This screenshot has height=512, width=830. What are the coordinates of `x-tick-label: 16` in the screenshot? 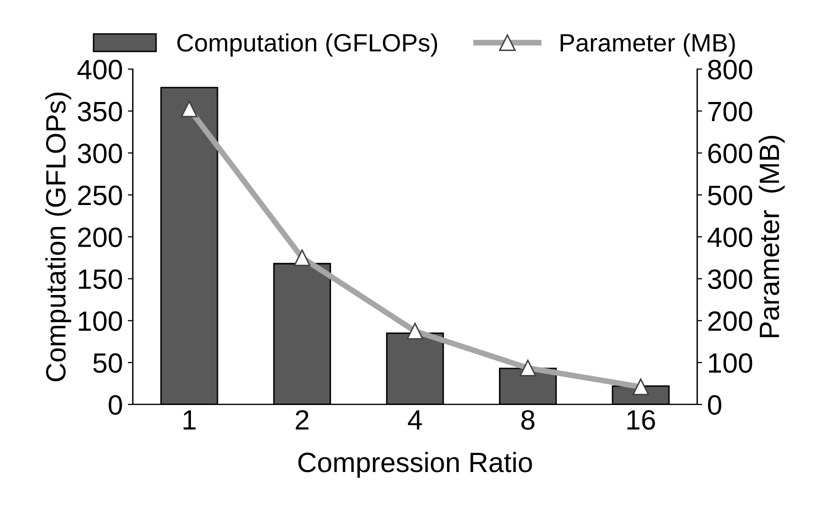 It's located at (641, 420).